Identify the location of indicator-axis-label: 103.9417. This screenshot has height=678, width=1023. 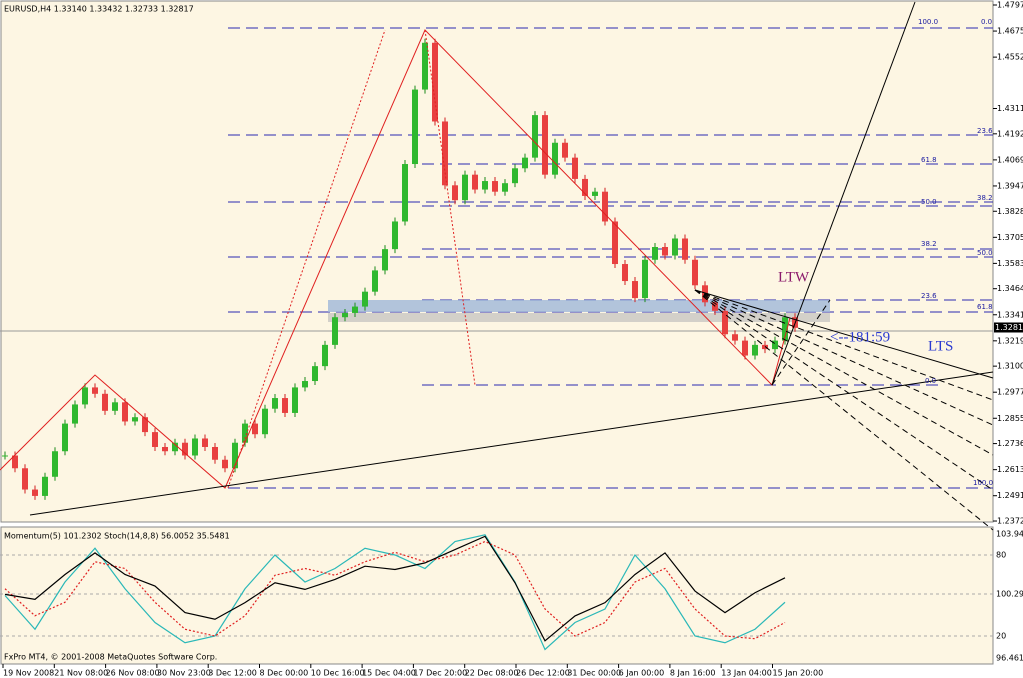
(1009, 534).